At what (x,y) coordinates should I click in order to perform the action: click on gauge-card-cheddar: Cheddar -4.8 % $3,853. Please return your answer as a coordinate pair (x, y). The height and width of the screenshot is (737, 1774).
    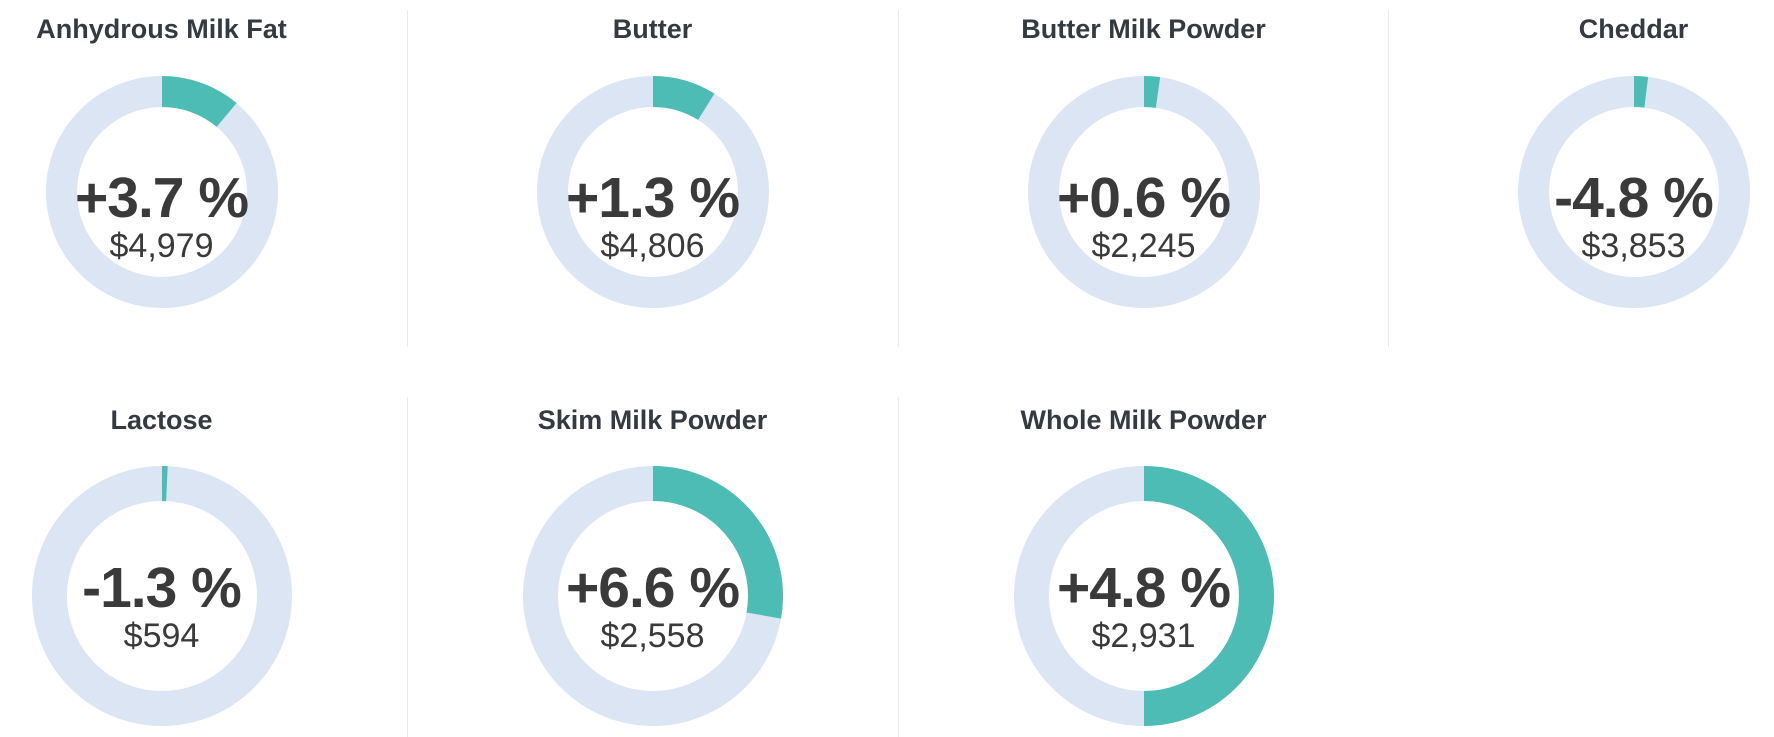
    Looking at the image, I should click on (1581, 154).